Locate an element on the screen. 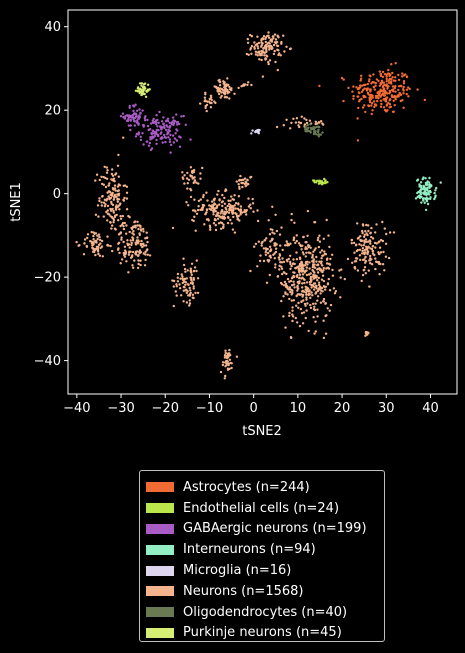 The height and width of the screenshot is (653, 465). legend-item: Purkinje neurons (n=45) is located at coordinates (265, 633).